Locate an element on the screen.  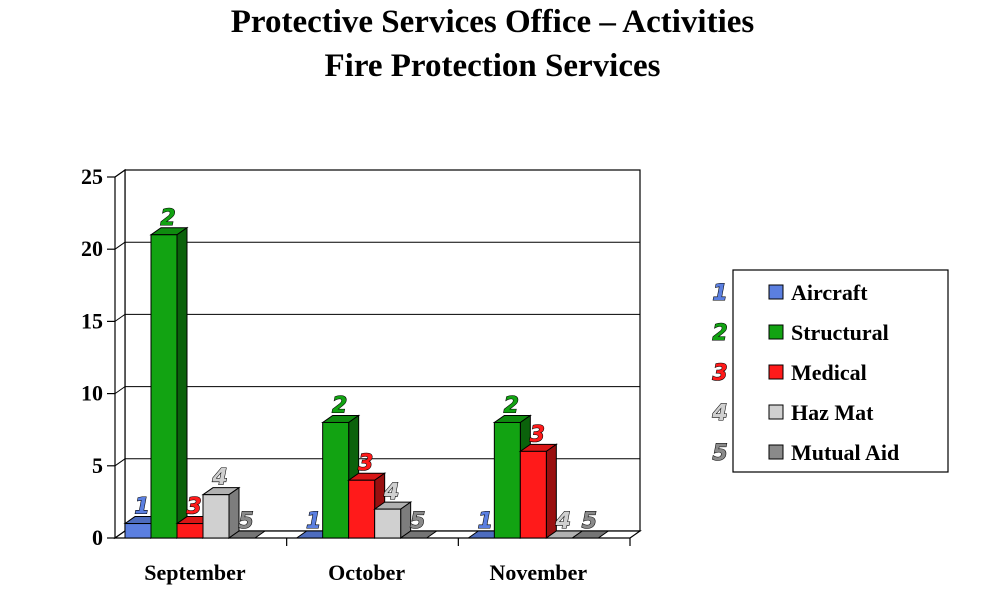
legend-marker: 2 is located at coordinates (719, 333).